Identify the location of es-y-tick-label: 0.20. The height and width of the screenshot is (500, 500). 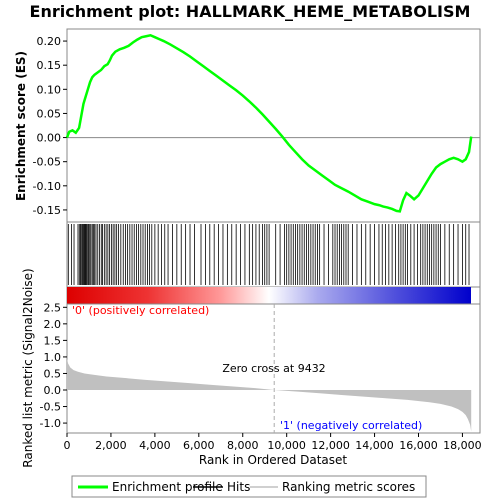
(49, 41).